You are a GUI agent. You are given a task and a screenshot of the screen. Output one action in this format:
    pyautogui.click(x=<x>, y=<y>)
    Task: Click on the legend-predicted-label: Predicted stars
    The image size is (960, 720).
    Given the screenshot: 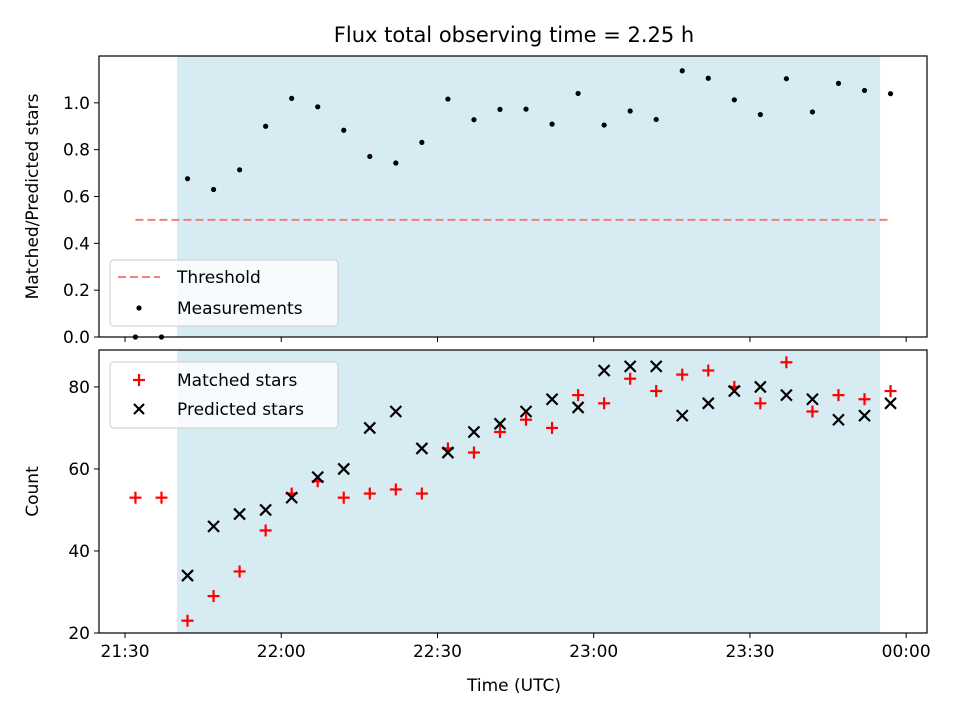 What is the action you would take?
    pyautogui.click(x=240, y=410)
    